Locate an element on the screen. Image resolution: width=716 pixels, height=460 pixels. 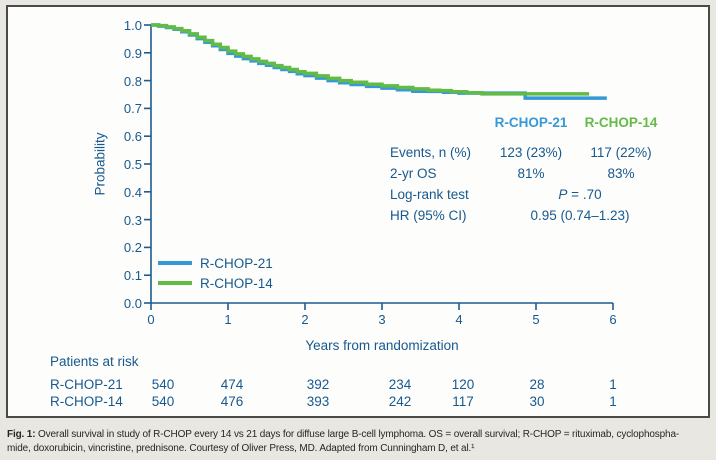
y-tick-label: 0.0 is located at coordinates (132, 303).